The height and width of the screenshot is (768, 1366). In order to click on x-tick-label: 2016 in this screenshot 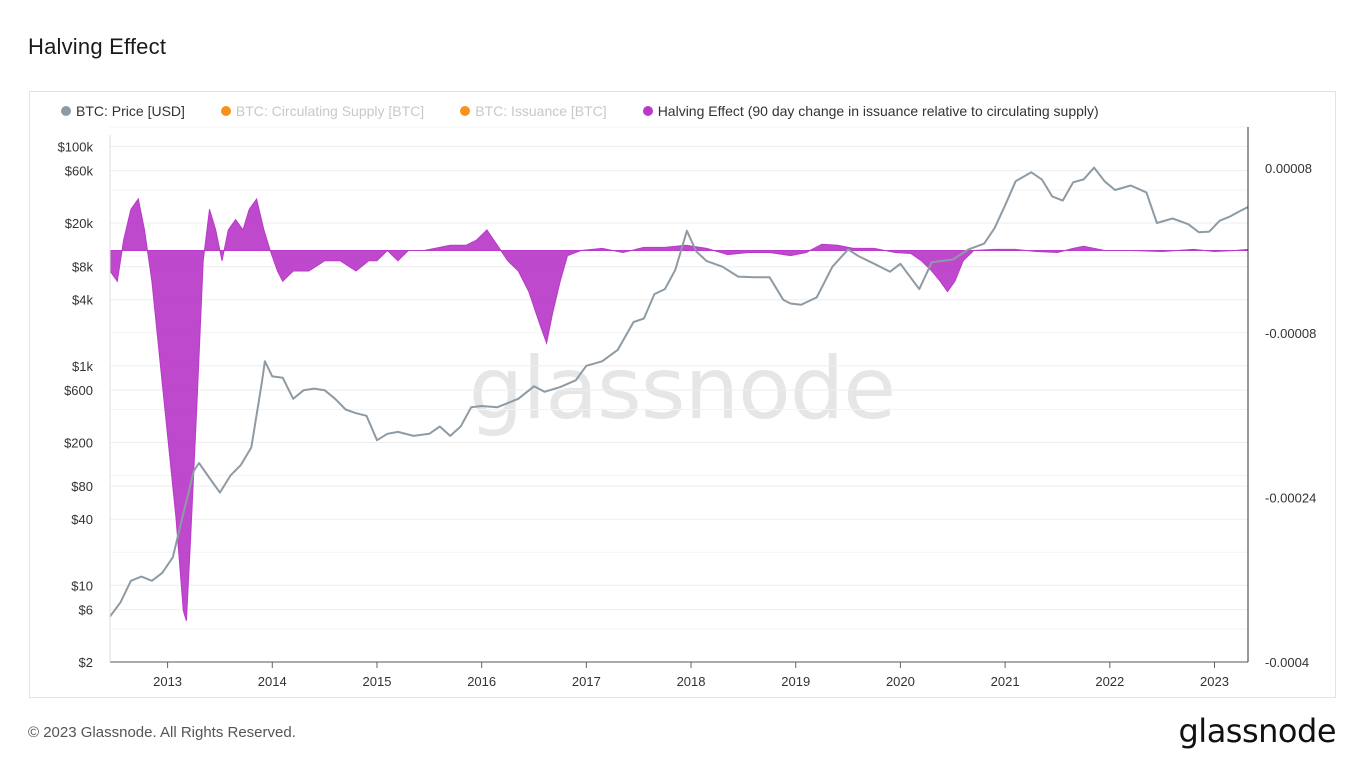, I will do `click(481, 681)`.